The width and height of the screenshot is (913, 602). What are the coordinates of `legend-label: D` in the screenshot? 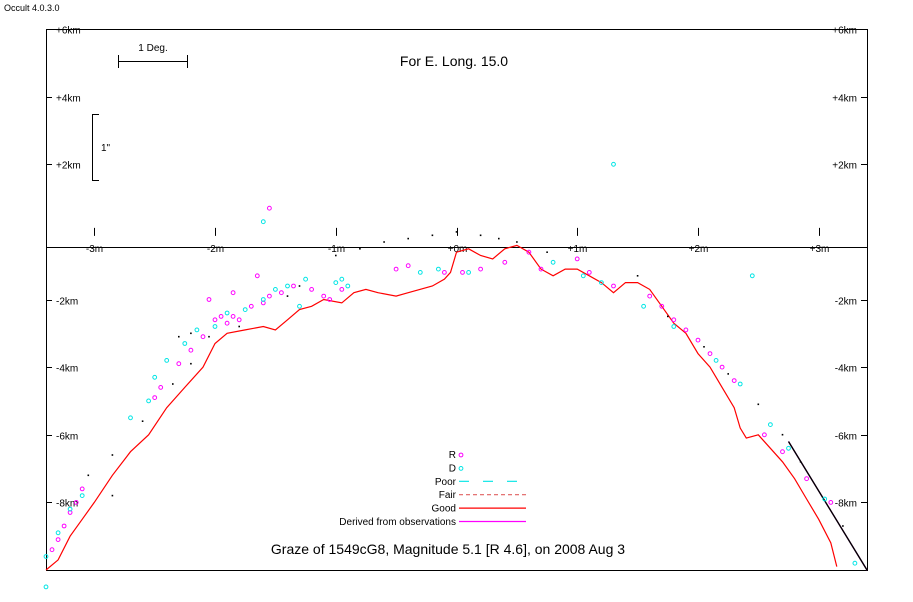 It's located at (452, 468).